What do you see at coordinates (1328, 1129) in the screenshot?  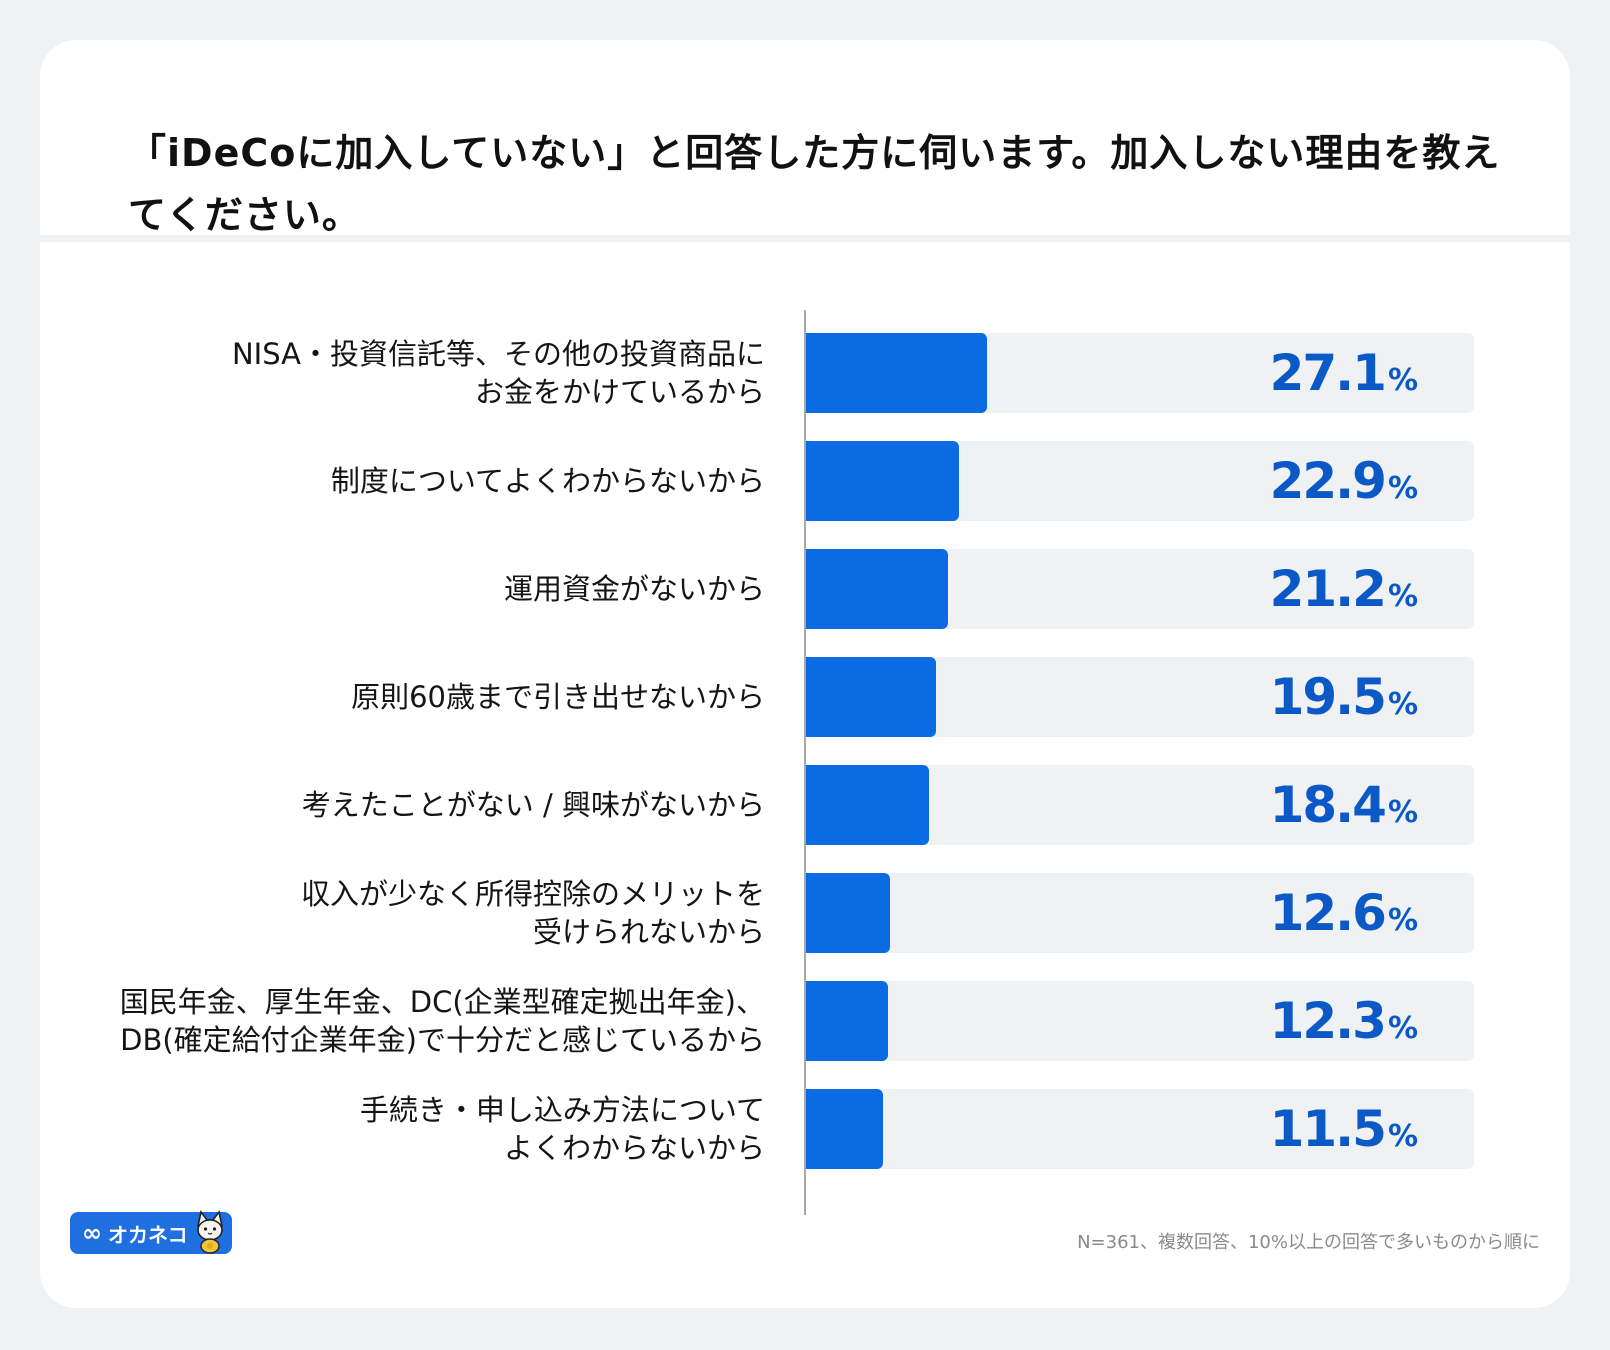 I see `data-label-value: 11.5` at bounding box center [1328, 1129].